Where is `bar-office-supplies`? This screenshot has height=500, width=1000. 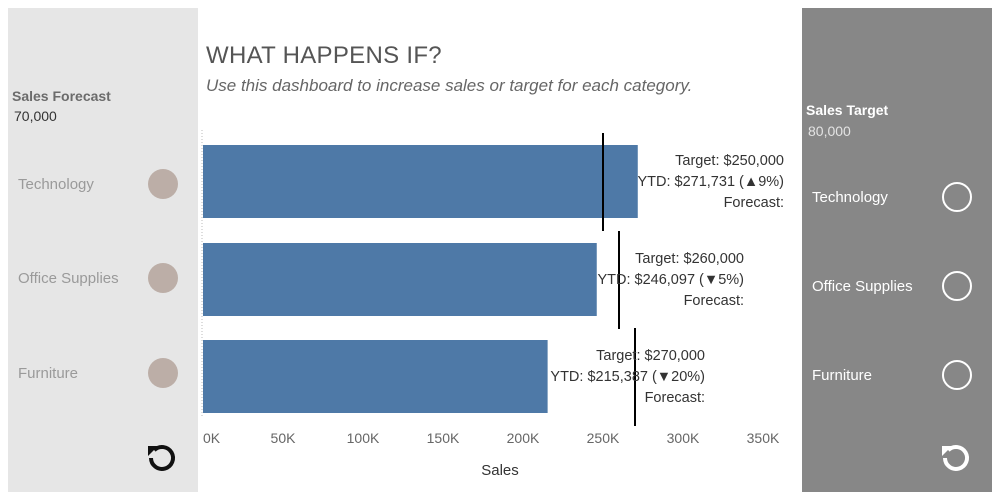 bar-office-supplies is located at coordinates (400, 279).